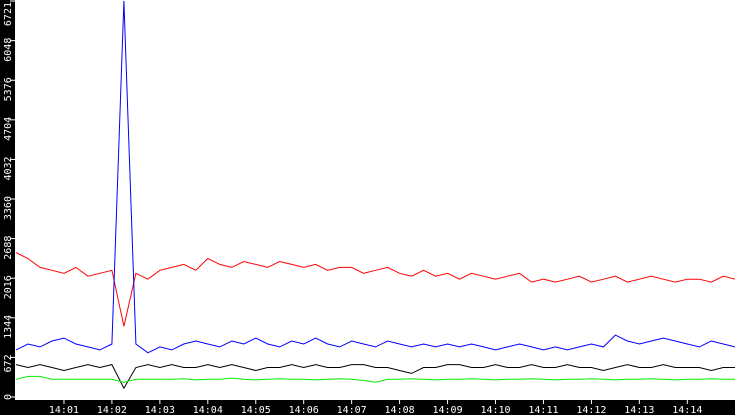 Image resolution: width=735 pixels, height=415 pixels. I want to click on x-tick-label: 14:12, so click(591, 410).